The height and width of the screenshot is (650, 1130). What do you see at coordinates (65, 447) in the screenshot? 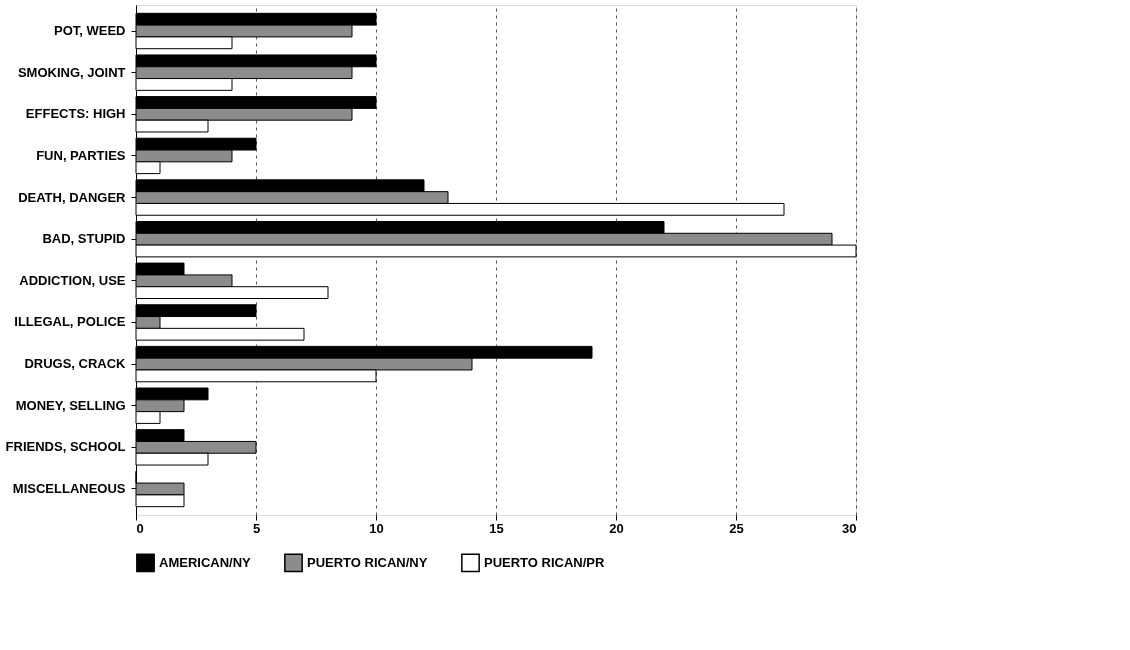
I see `y-tick-label: FRIENDS, SCHOOL` at bounding box center [65, 447].